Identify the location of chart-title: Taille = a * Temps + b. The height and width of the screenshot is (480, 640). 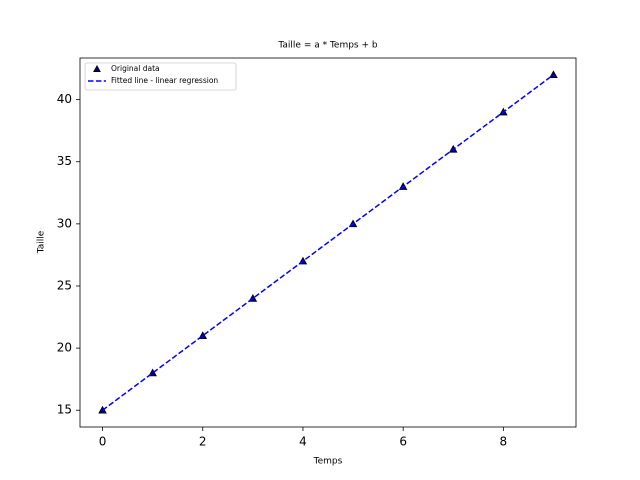
(327, 46).